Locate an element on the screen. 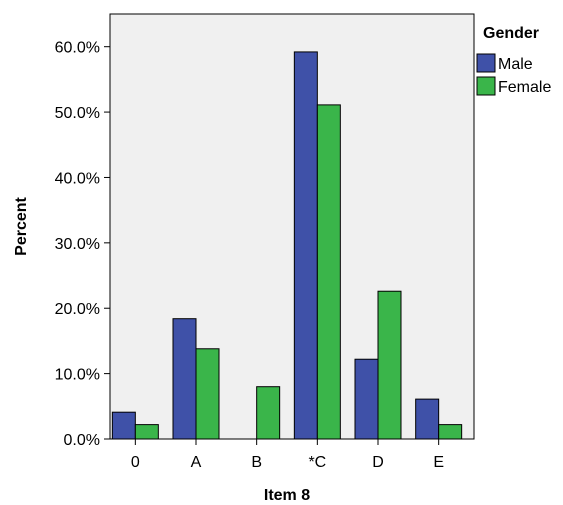 The image size is (563, 505). x-tick-label: B is located at coordinates (256, 462).